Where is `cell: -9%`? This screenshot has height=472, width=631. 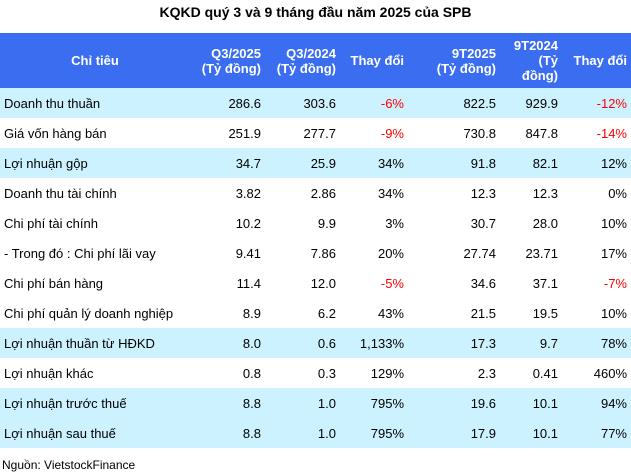
cell: -9% is located at coordinates (392, 133).